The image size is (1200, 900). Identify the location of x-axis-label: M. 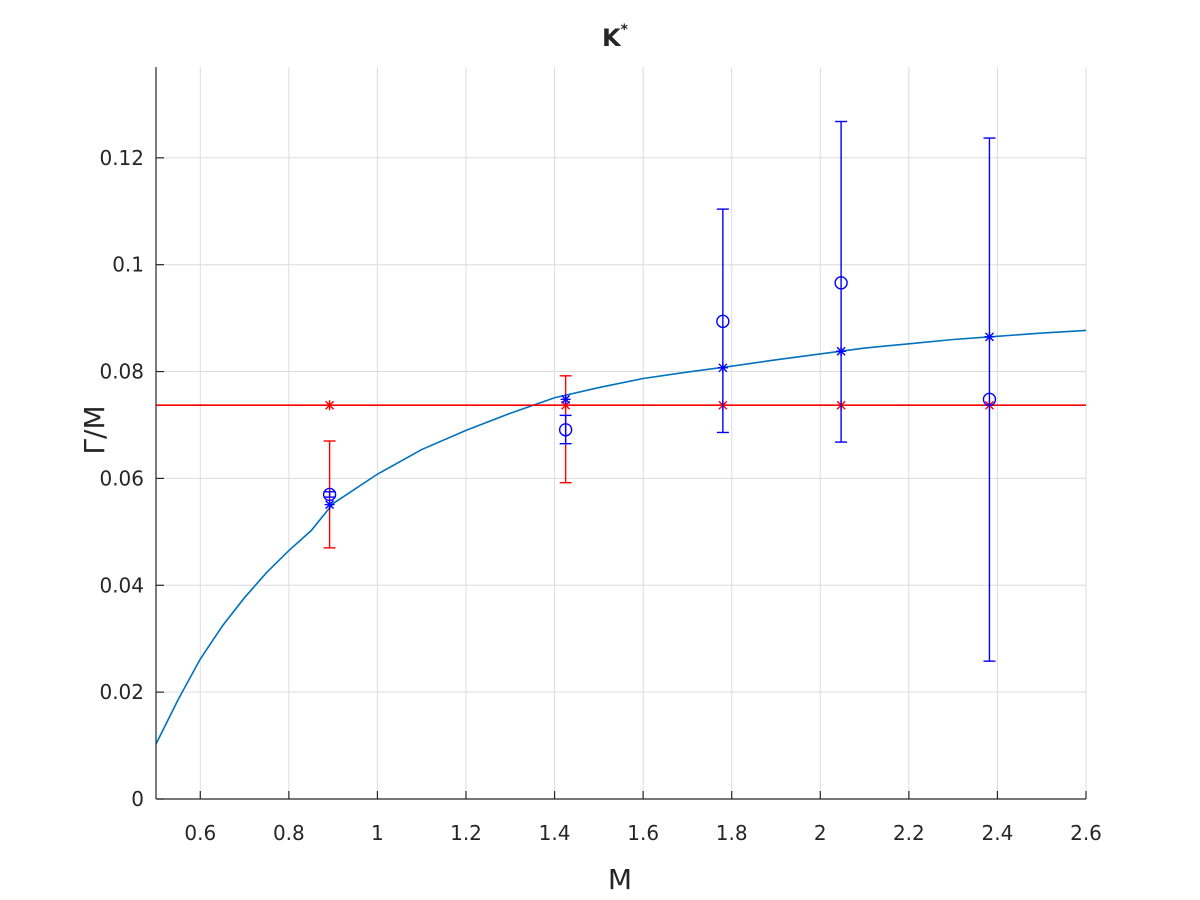
(620, 879).